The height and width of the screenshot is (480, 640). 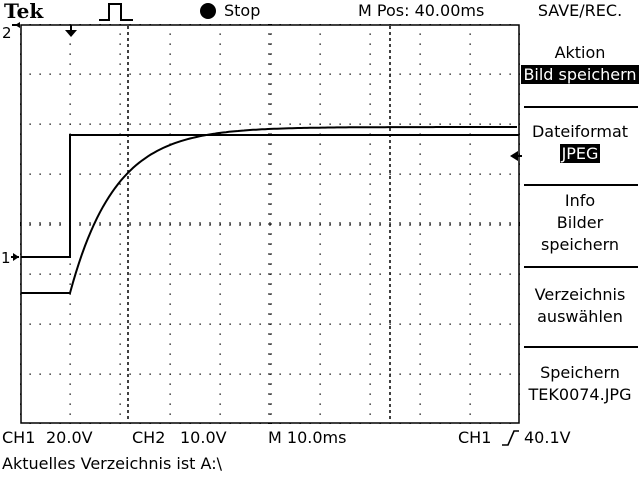 I want to click on menu-select-directory: Verzeichnis auswählen, so click(x=580, y=306).